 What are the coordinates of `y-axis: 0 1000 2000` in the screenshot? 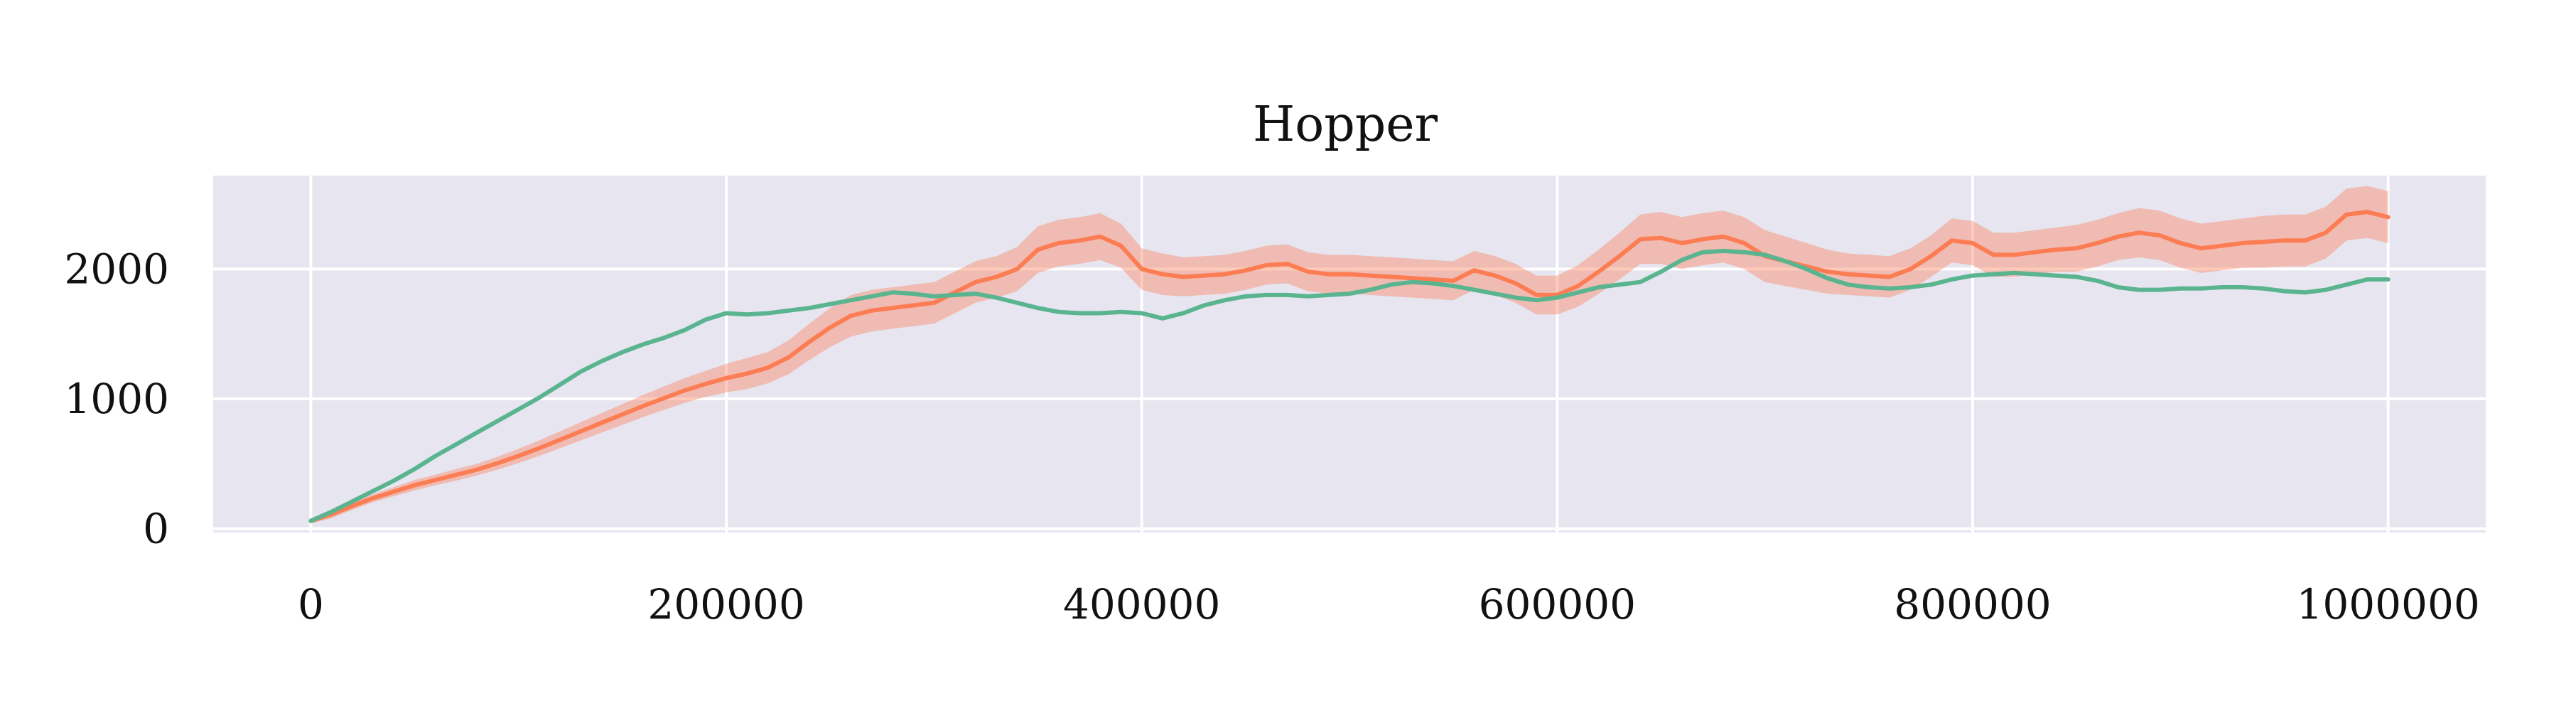 It's located at (116, 398).